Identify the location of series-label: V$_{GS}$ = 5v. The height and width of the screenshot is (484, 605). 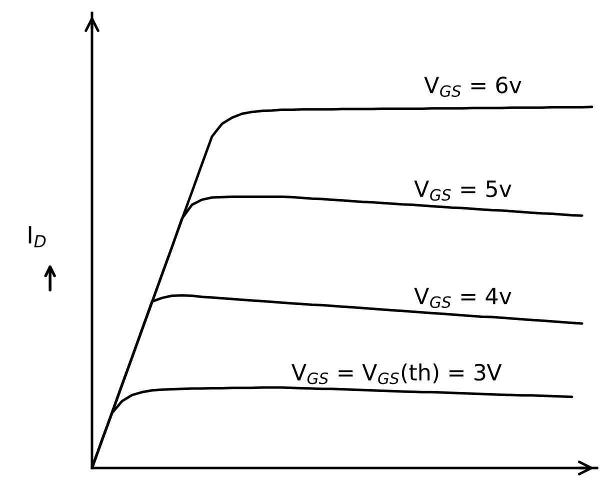
(463, 190).